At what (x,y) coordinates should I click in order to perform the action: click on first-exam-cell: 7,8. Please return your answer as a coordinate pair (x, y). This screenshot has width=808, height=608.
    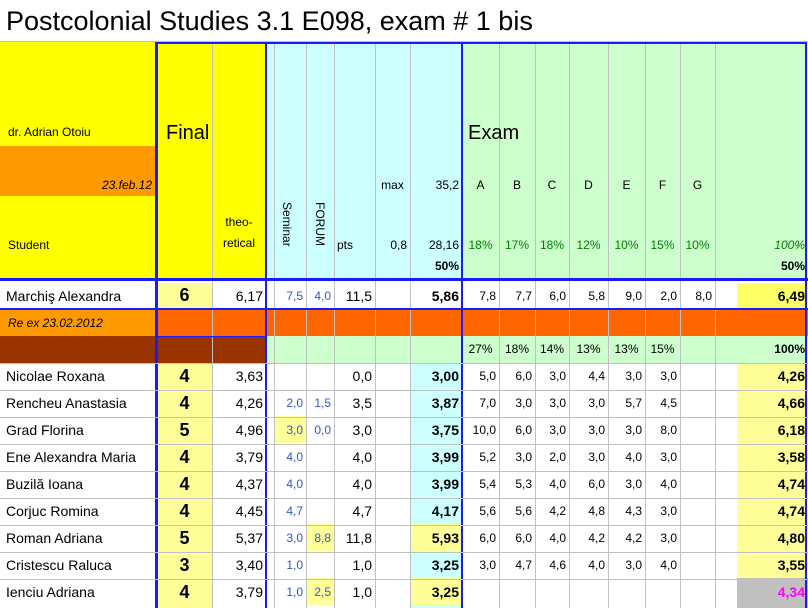
    Looking at the image, I should click on (487, 296).